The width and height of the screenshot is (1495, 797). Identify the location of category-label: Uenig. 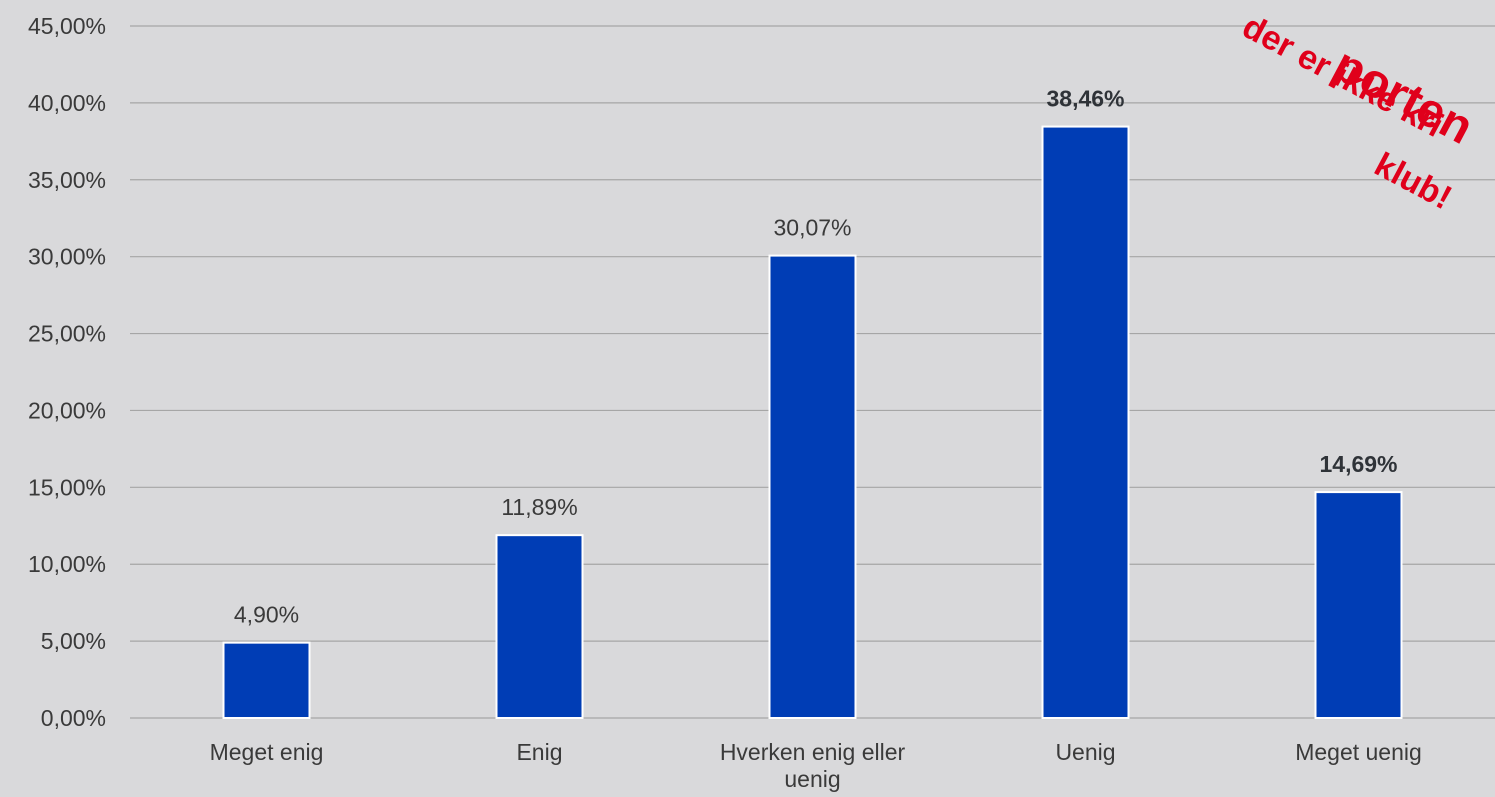
(1085, 752).